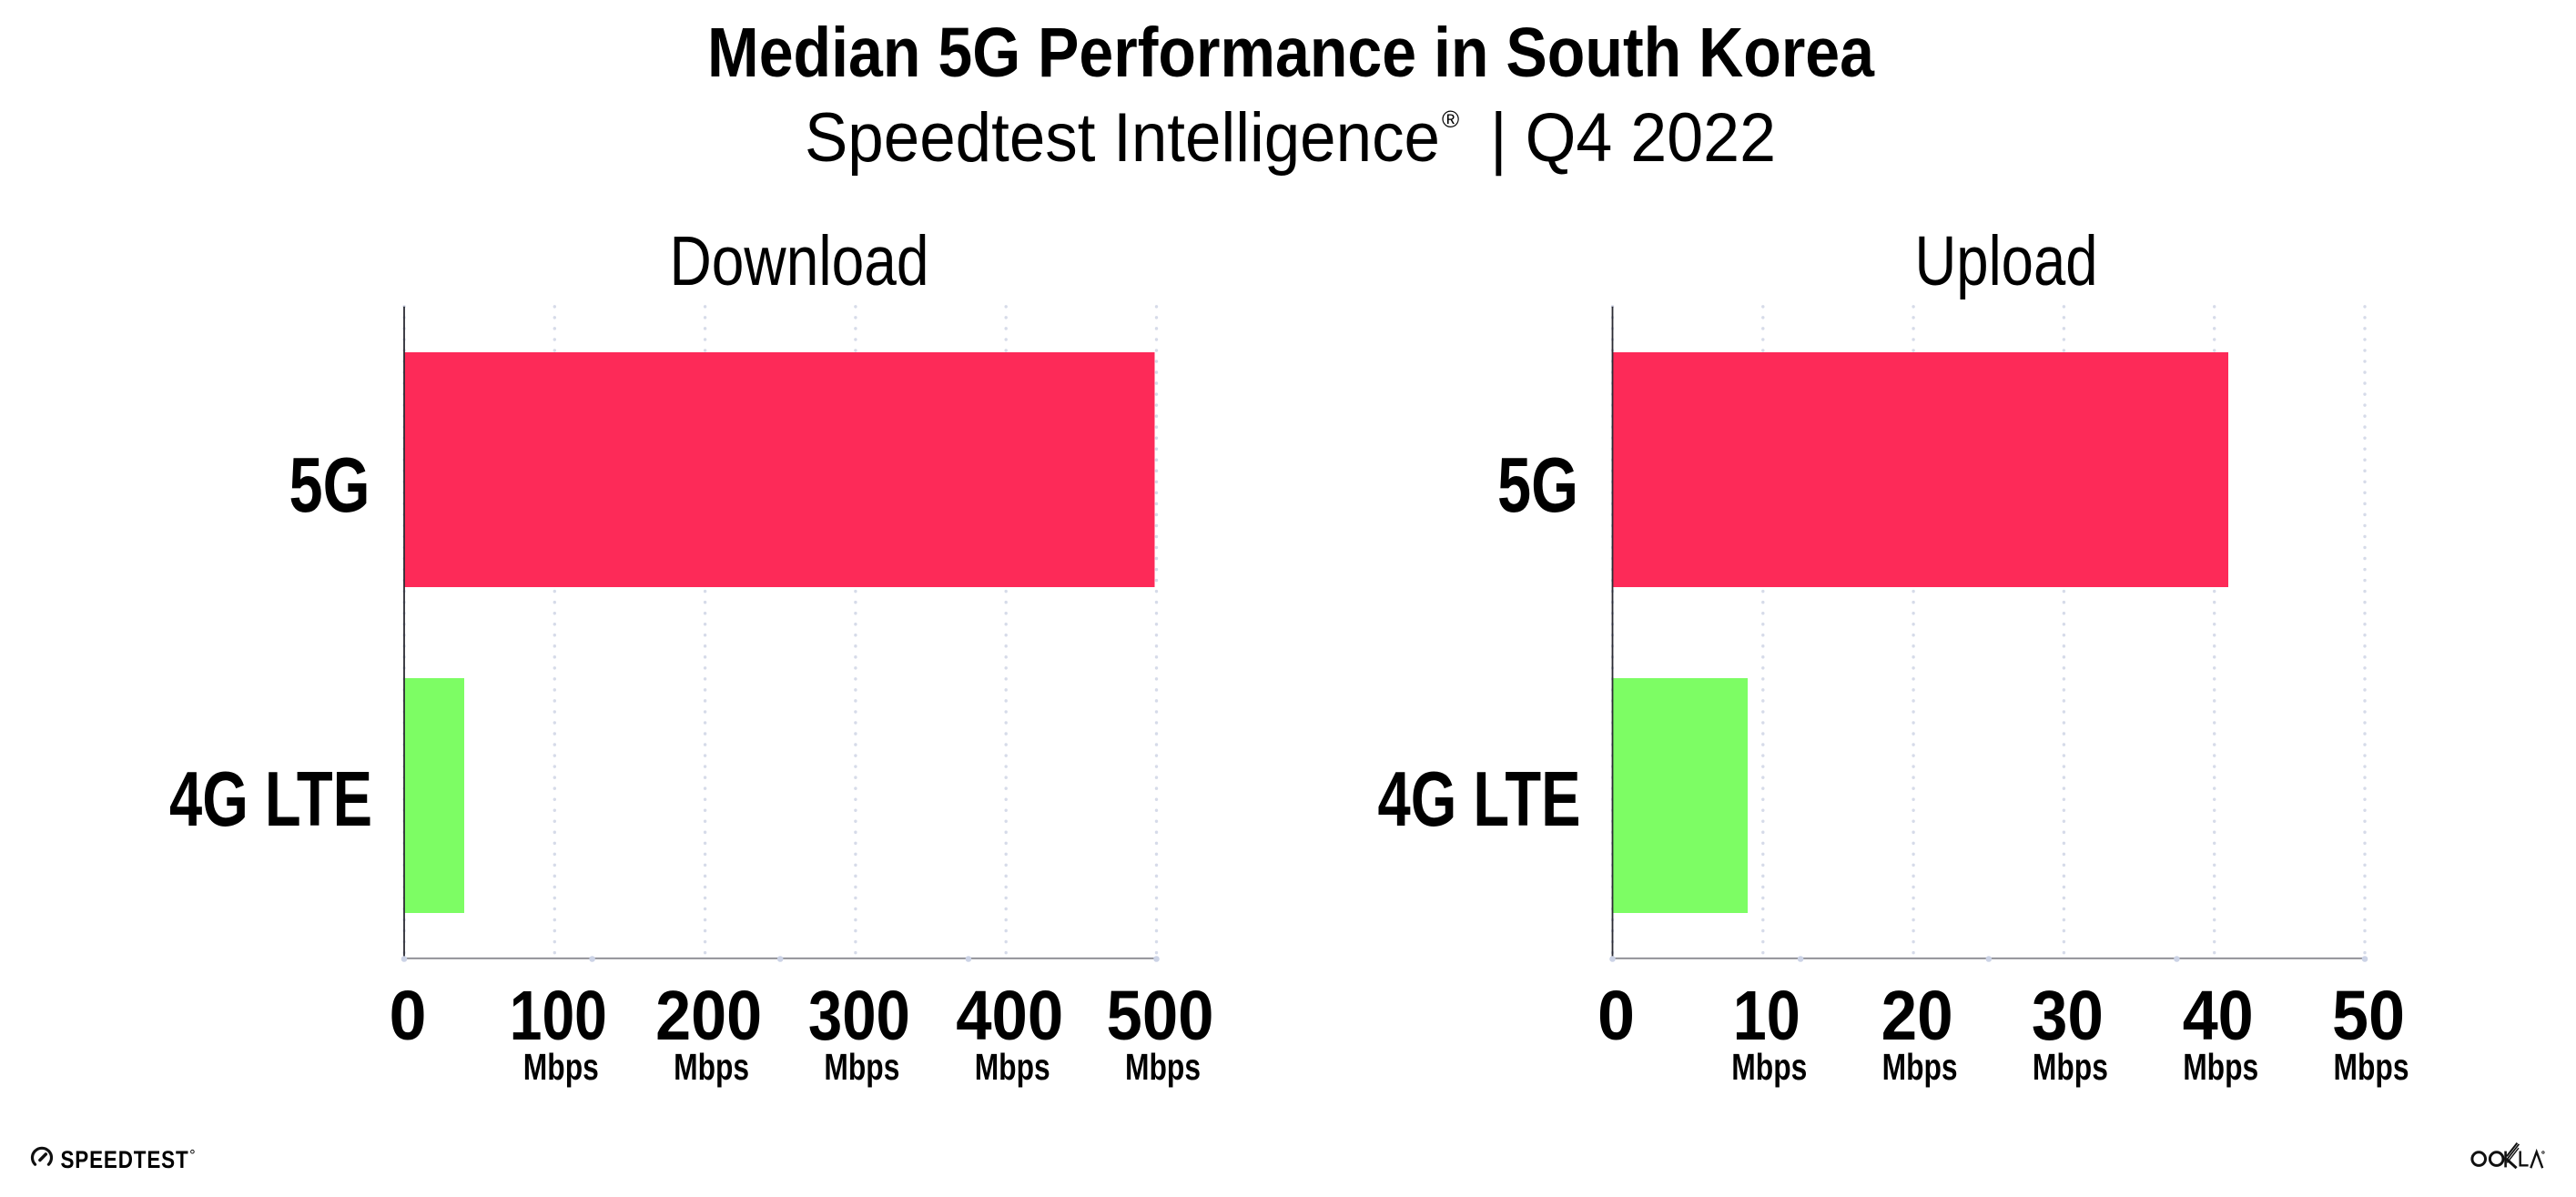 Image resolution: width=2576 pixels, height=1197 pixels. I want to click on svg-text: 40, so click(2218, 1016).